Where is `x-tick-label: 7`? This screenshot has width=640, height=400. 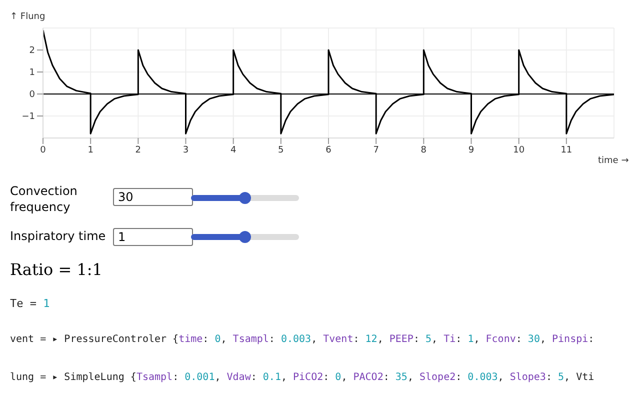
x-tick-label: 7 is located at coordinates (376, 150).